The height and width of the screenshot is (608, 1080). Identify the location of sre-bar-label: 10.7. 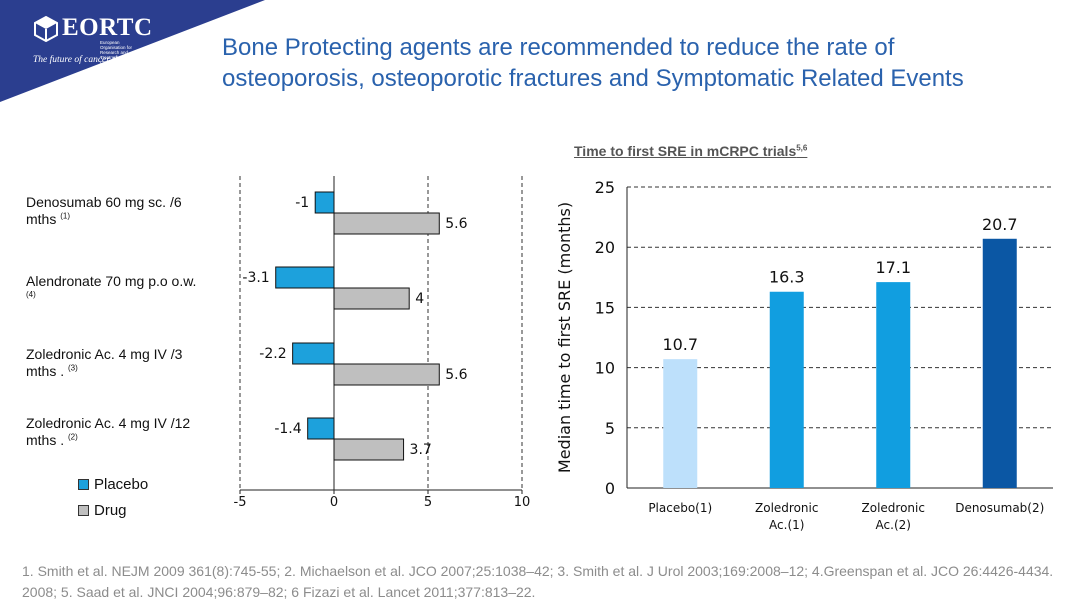
(680, 344).